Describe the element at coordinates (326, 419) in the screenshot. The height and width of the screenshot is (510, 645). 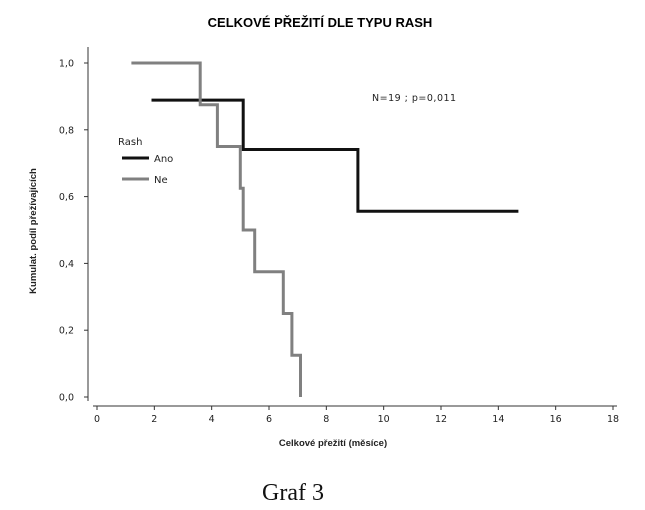
I see `x-tick-label: 8` at that location.